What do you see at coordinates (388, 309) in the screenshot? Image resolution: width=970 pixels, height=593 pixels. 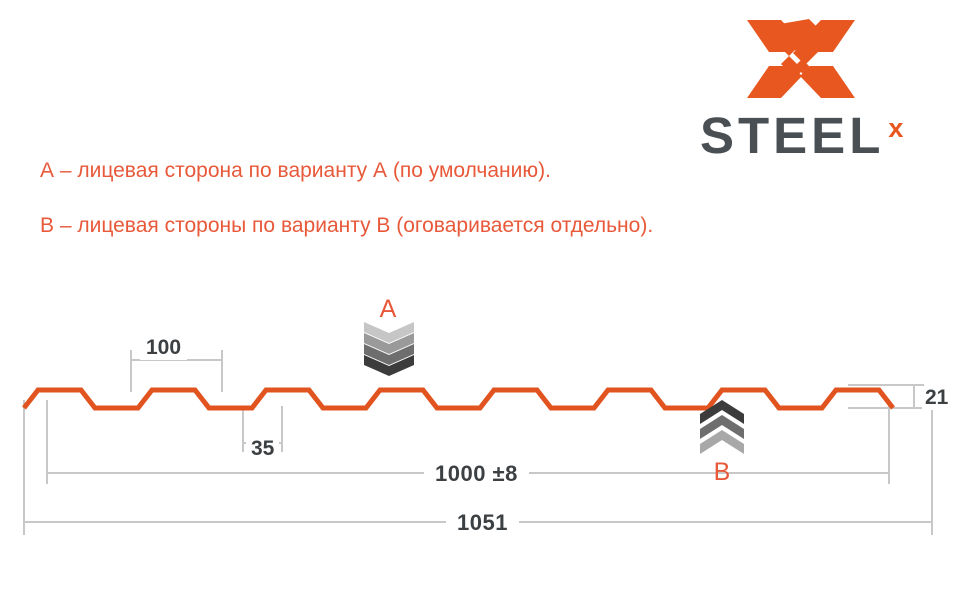 I see `marker-label-a: A` at bounding box center [388, 309].